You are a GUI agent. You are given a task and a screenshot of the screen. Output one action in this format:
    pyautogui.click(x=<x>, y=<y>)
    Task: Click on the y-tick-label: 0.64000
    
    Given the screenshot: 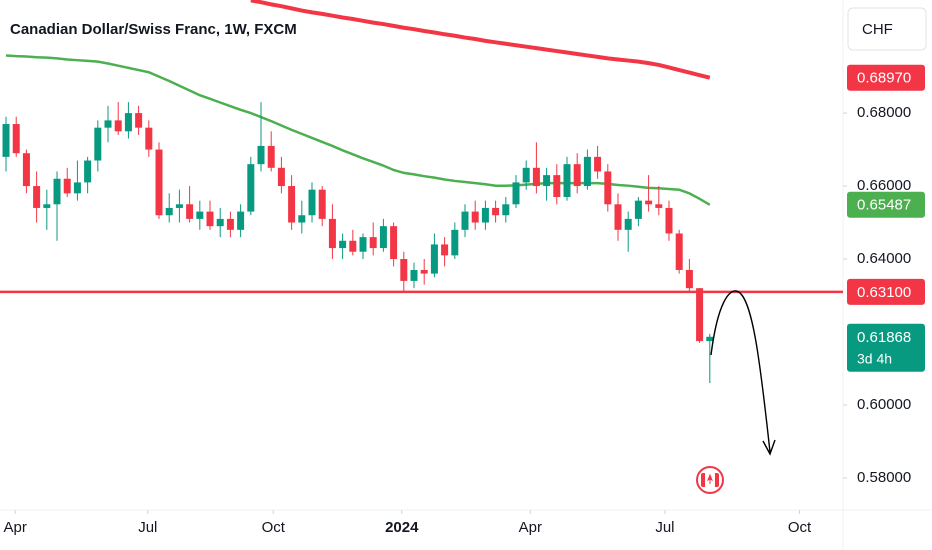 What is the action you would take?
    pyautogui.click(x=884, y=258)
    